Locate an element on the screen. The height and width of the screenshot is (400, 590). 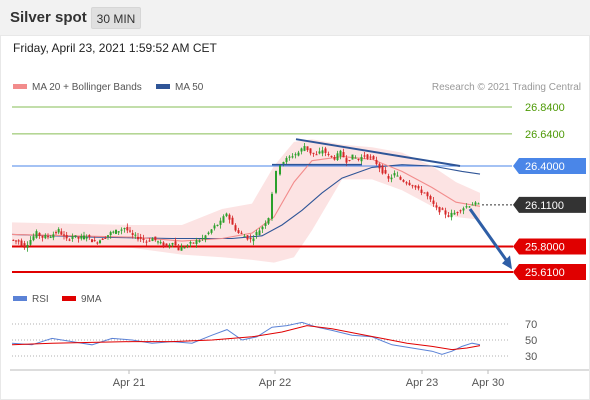
rsi-panel: 70 50 30 is located at coordinates (274, 341).